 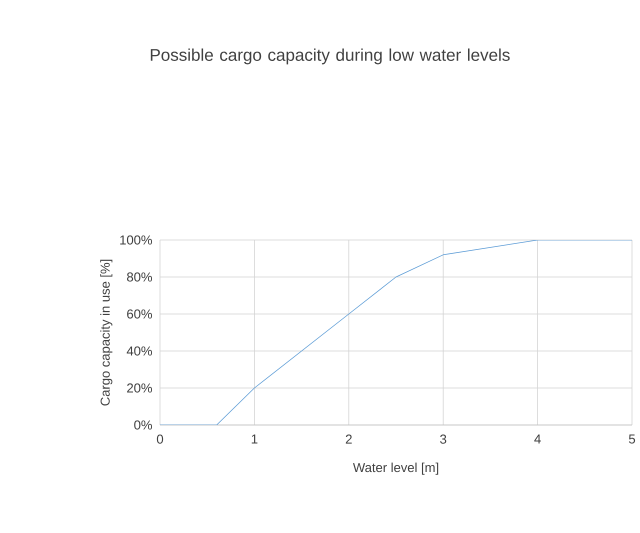 I want to click on y-tick-label: 0%, so click(x=143, y=425).